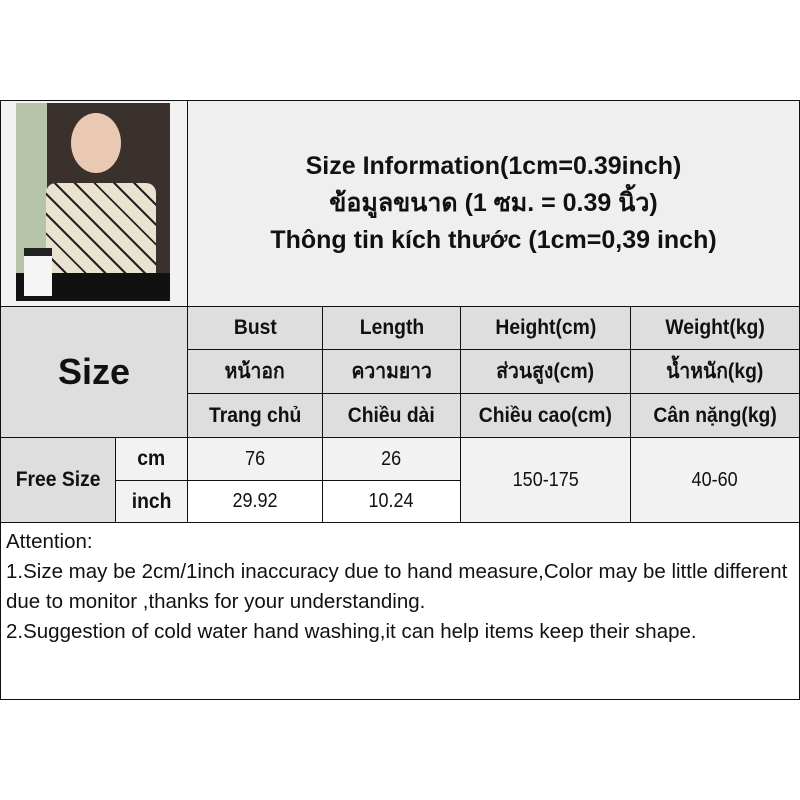  I want to click on title-en: Size Information(1cm=0.39inch), so click(493, 166).